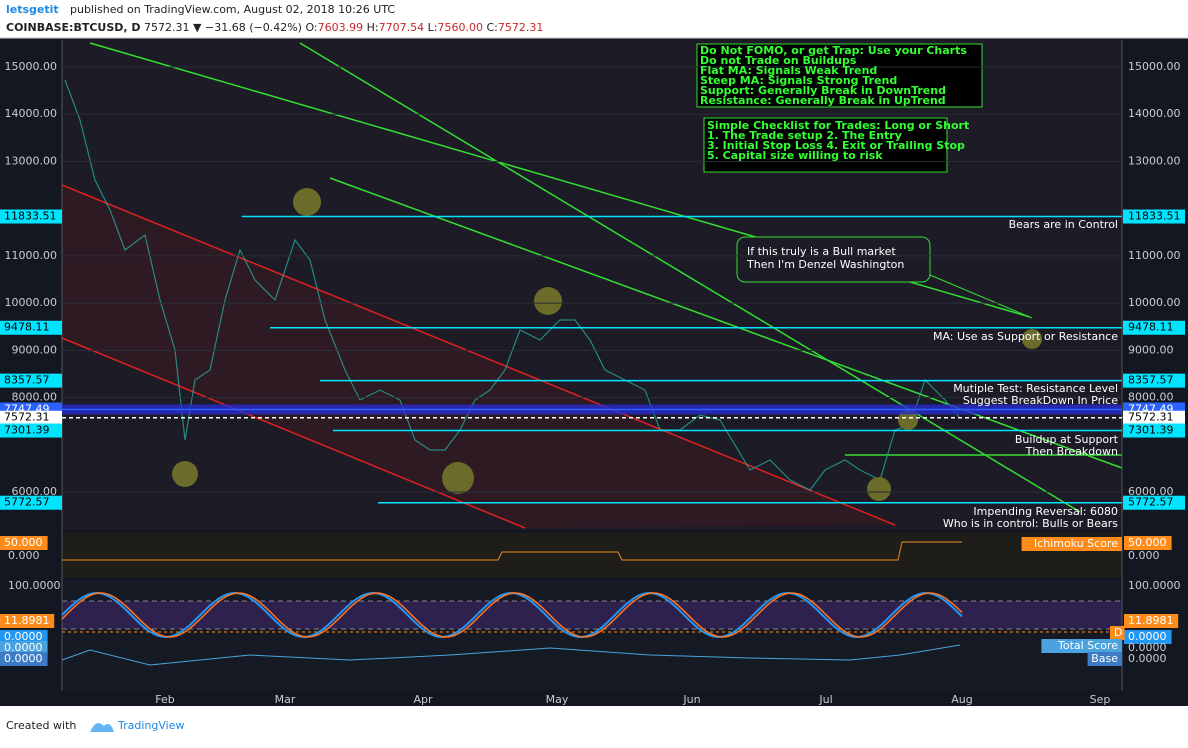 This screenshot has width=1188, height=748. I want to click on header-field: O:, so click(311, 27).